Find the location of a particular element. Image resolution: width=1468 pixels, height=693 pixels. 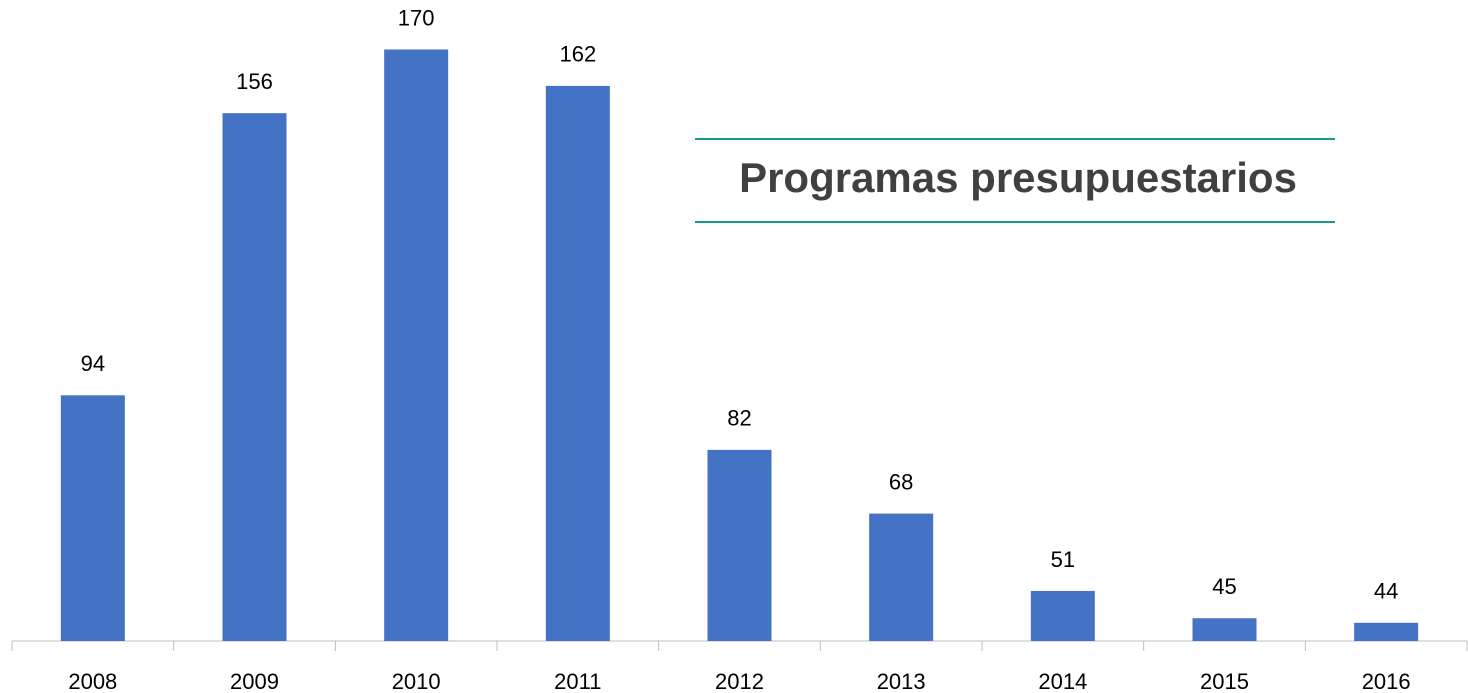

x-tick-label: 2010 is located at coordinates (416, 681).